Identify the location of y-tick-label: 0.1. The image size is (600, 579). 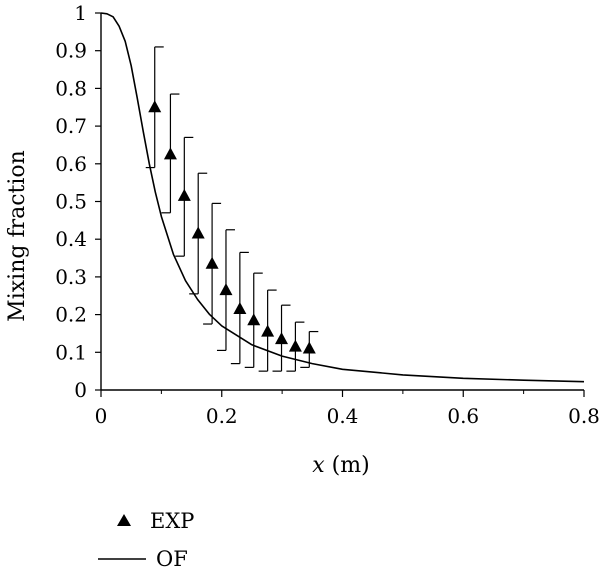
(71, 352).